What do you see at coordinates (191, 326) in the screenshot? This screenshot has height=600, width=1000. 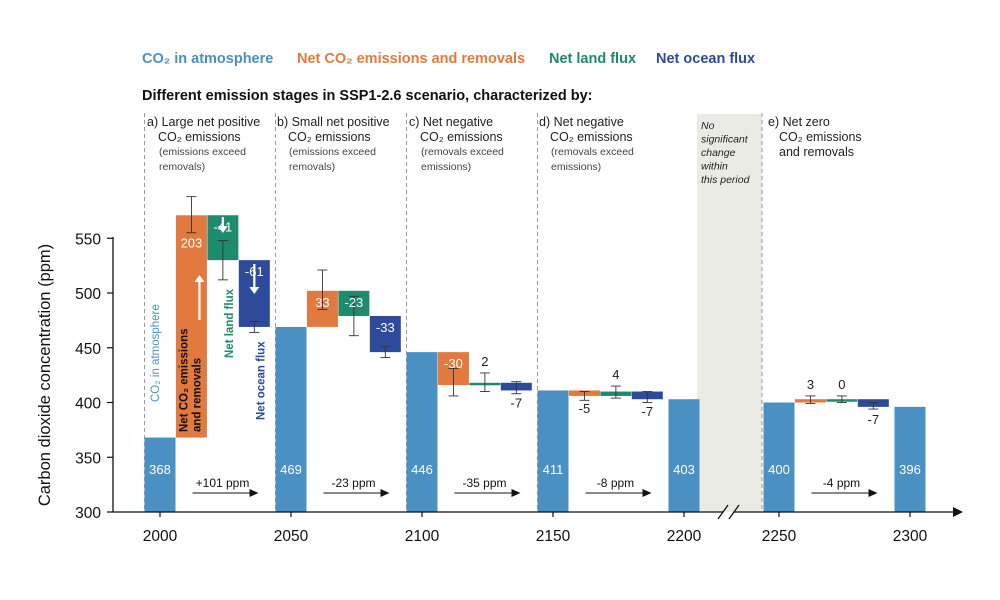 I see `bar-emissions` at bounding box center [191, 326].